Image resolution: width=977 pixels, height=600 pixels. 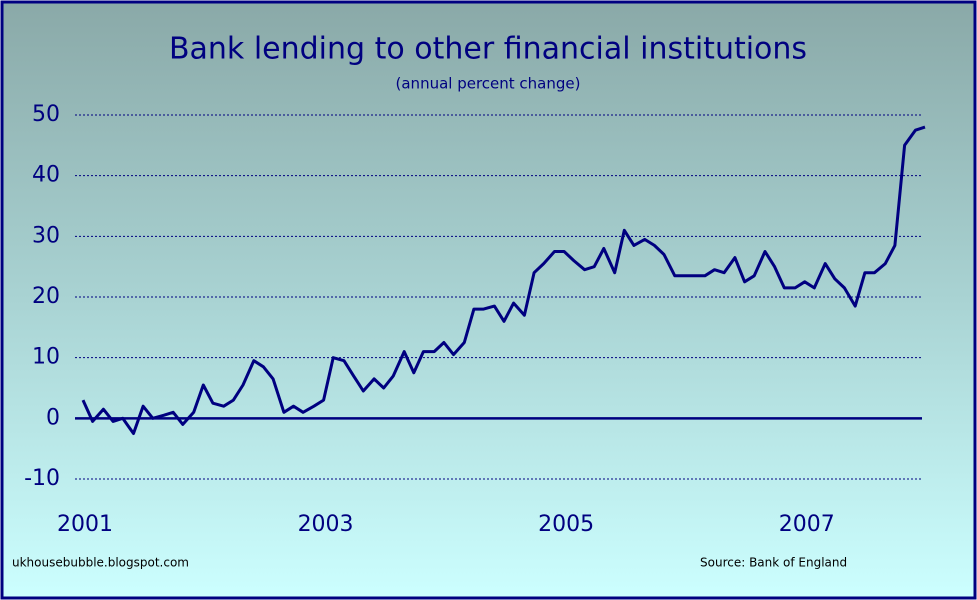 I want to click on x-tick-label: 2003, so click(x=326, y=524).